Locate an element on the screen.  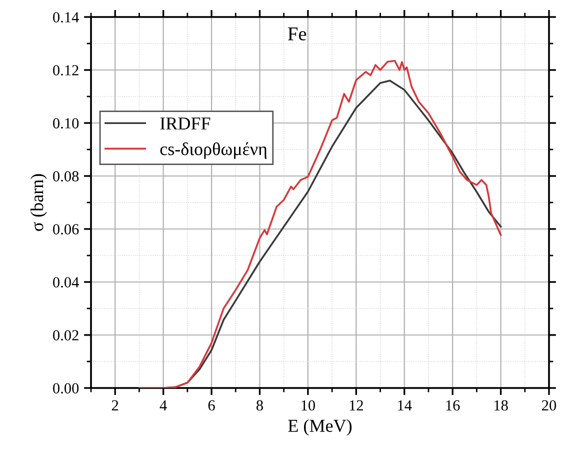
y-axis-title: σ (barn) is located at coordinates (38, 202).